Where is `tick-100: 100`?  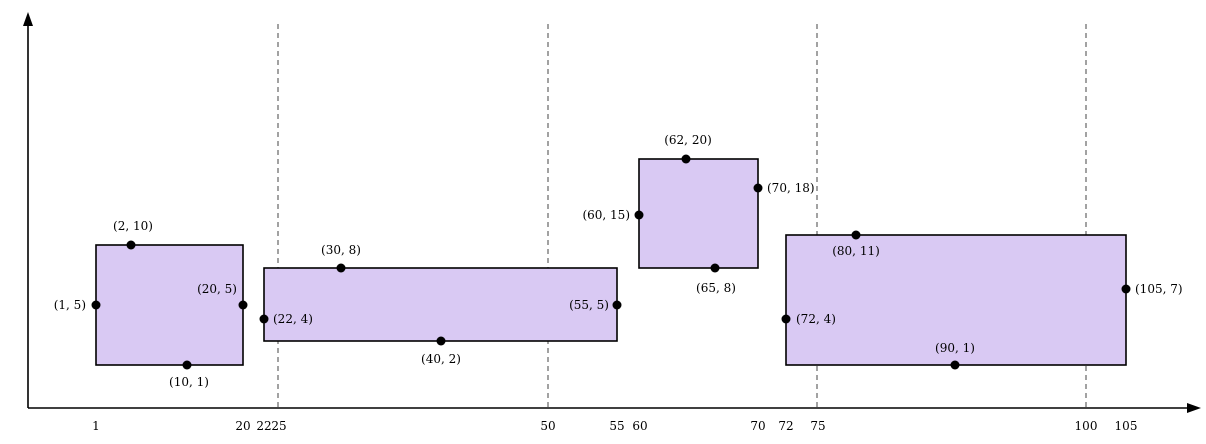 tick-100: 100 is located at coordinates (1086, 426).